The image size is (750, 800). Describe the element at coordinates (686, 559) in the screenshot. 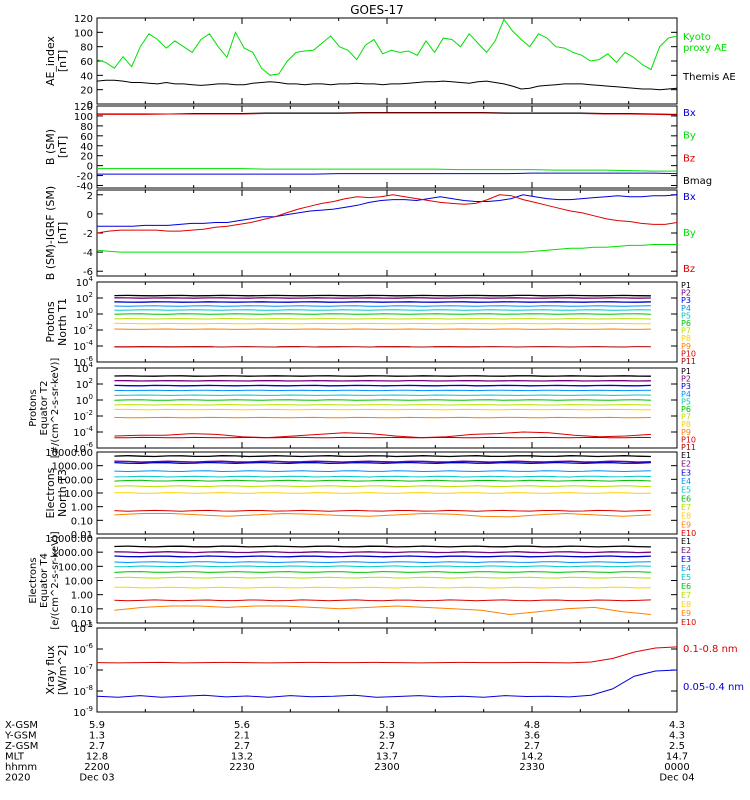

I see `legend-channel-label: E3` at that location.